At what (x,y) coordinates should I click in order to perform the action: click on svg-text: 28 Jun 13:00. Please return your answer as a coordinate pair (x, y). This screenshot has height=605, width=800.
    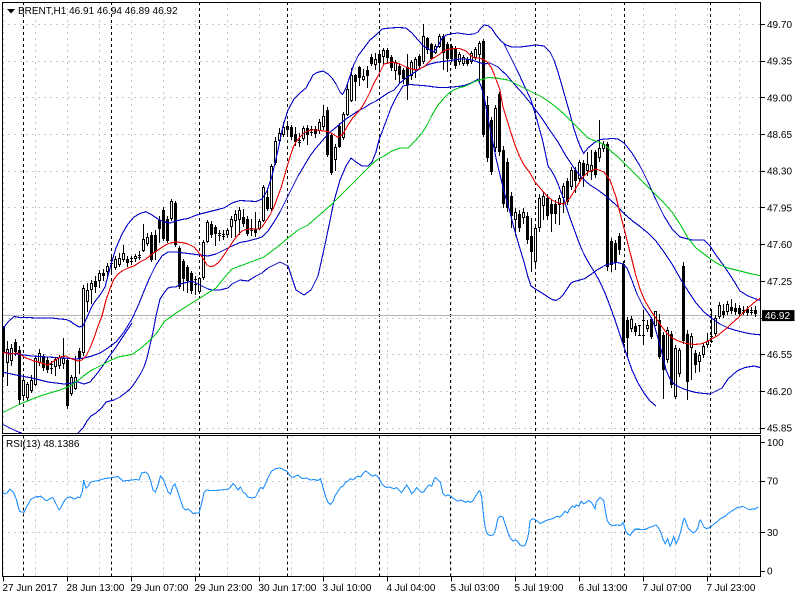
    Looking at the image, I should click on (96, 588).